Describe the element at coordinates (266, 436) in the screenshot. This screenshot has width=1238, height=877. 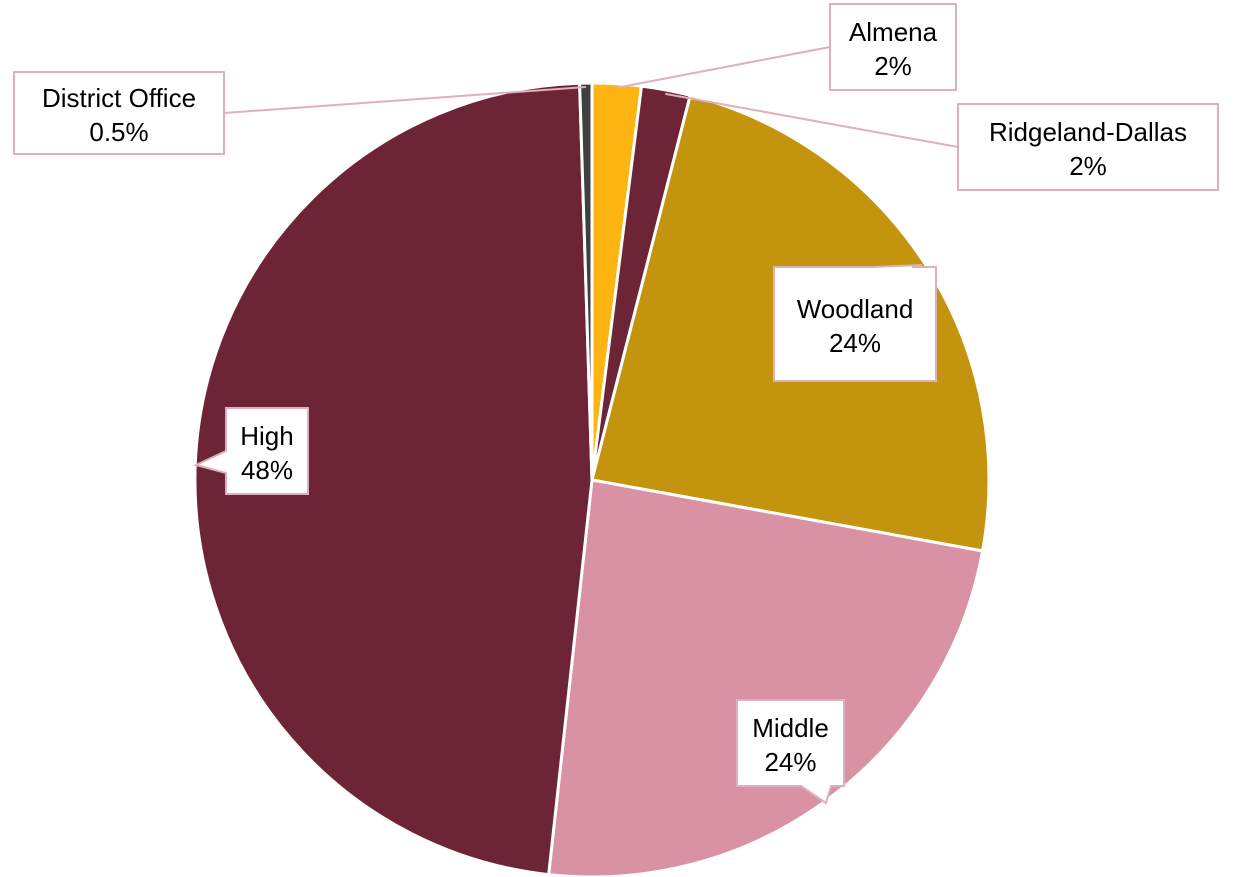
I see `slice-name-label: High` at that location.